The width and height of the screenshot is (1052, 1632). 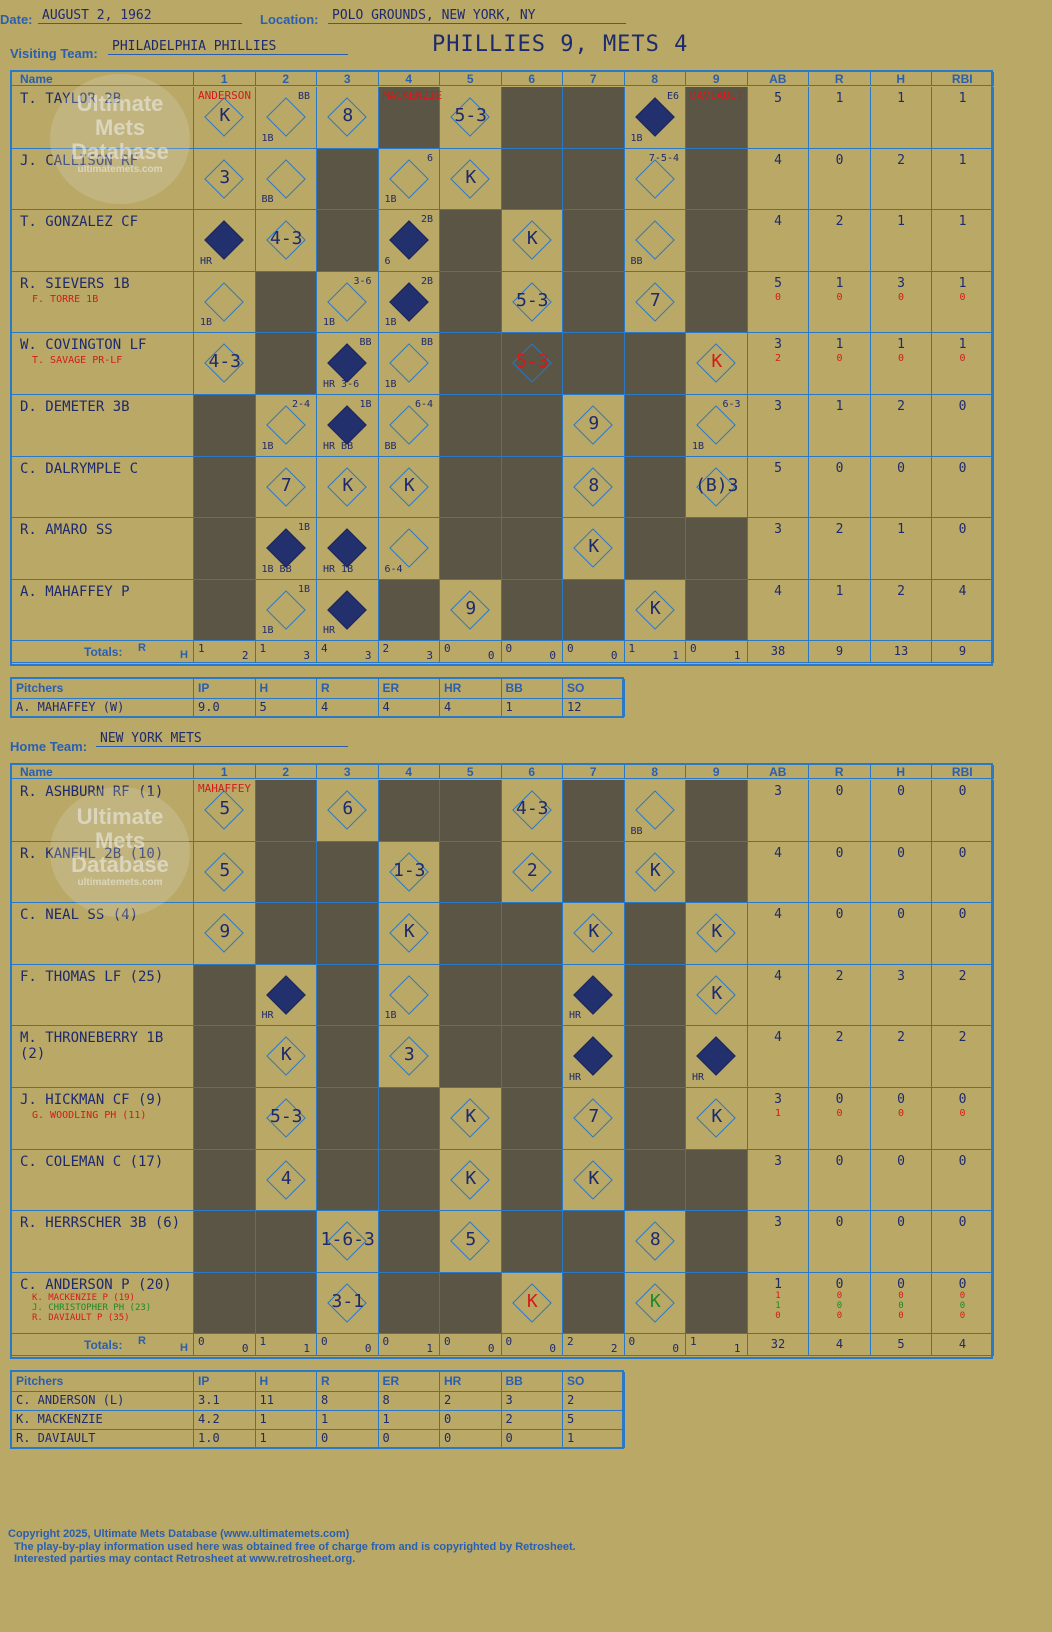 I want to click on stat-value: 5, so click(x=778, y=283).